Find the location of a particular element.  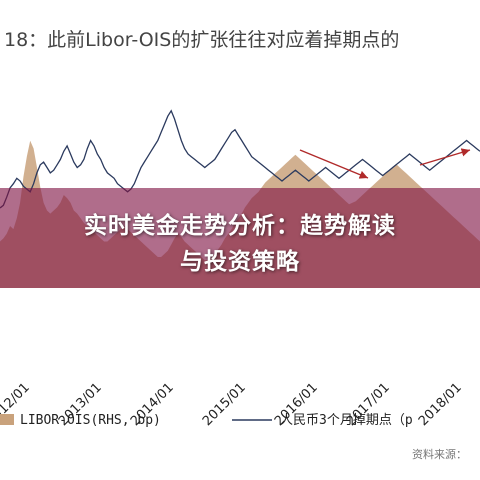

source-note: 资料来源： is located at coordinates (439, 454).